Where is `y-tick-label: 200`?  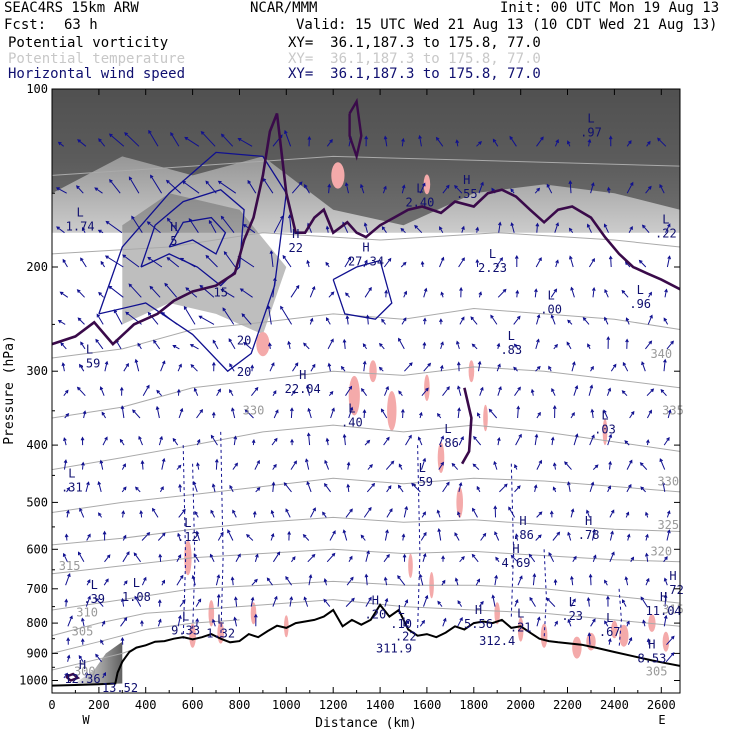
y-tick-label: 200 is located at coordinates (37, 267).